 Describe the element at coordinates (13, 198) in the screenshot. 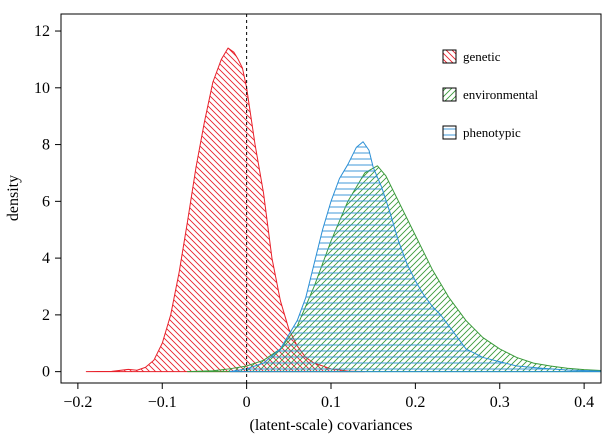

I see `y-axis-title: density` at that location.